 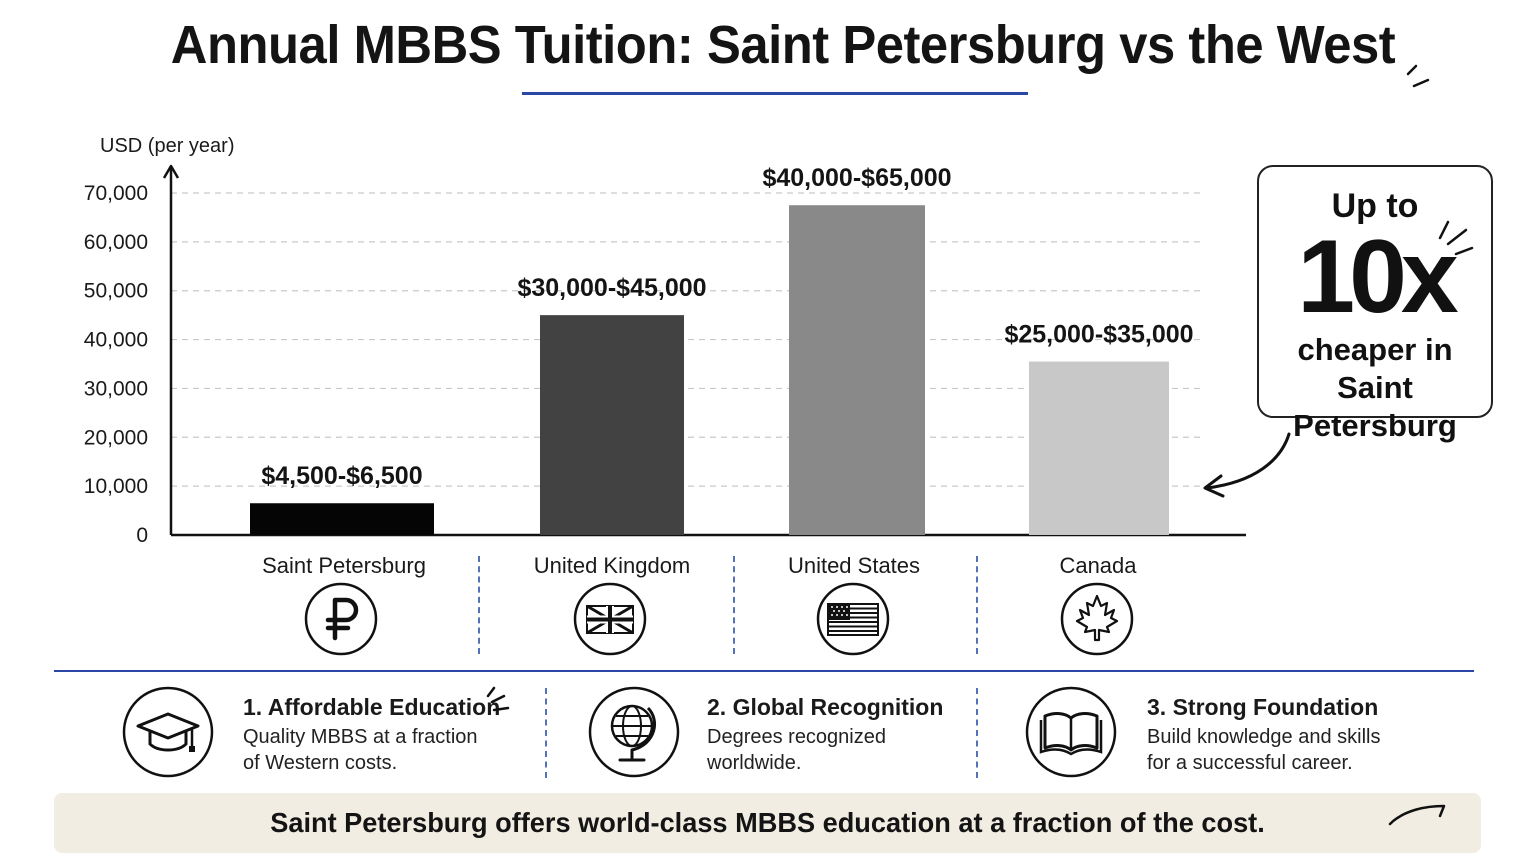 What do you see at coordinates (1378, 277) in the screenshot?
I see `callout-multiplier: 10x` at bounding box center [1378, 277].